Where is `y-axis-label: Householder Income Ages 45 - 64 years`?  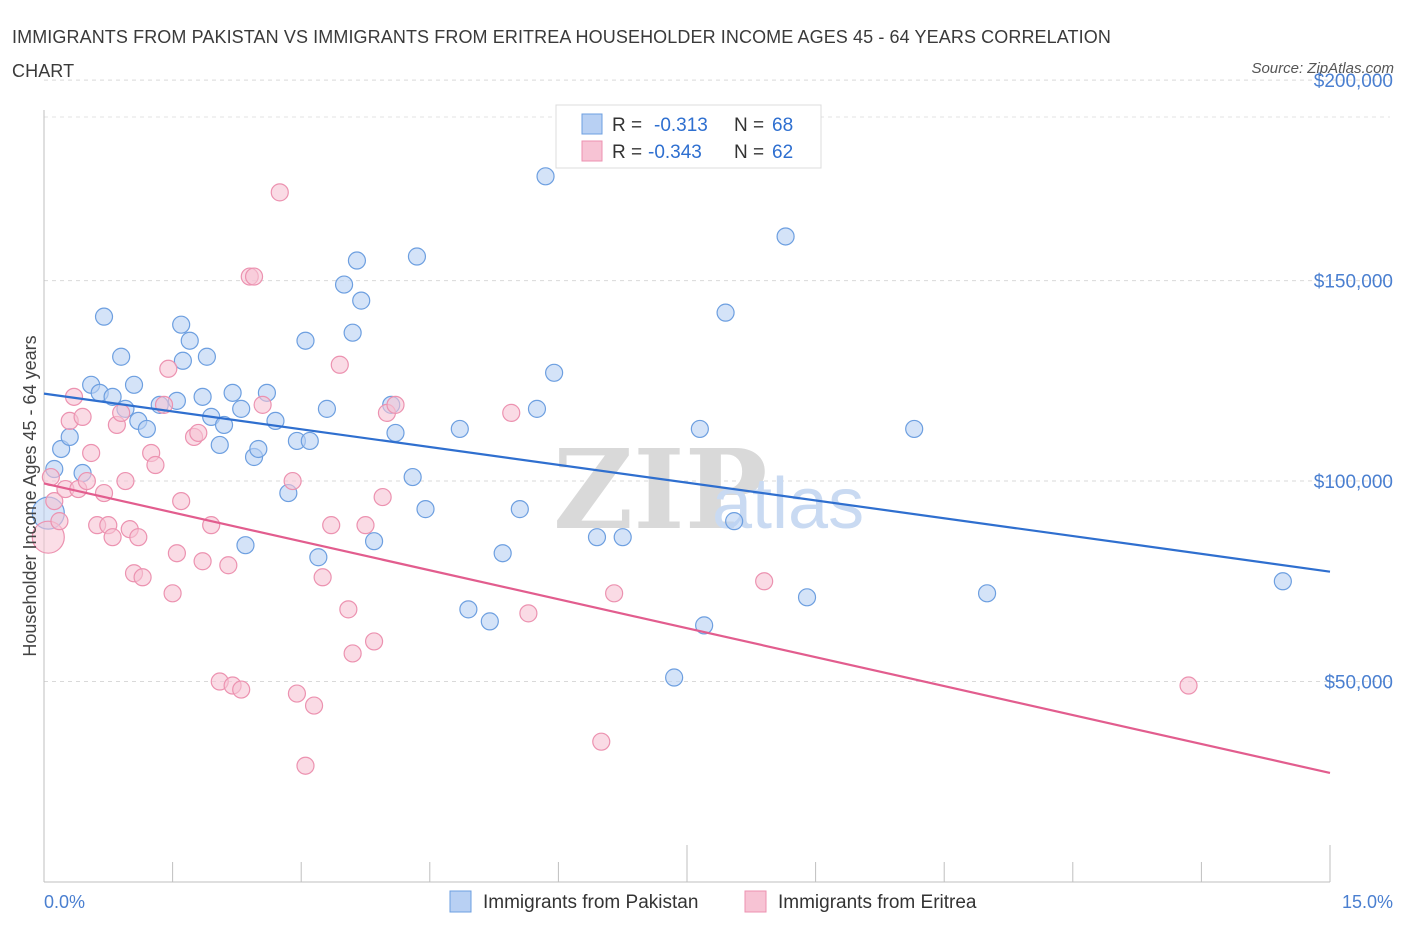
y-axis-label: Householder Income Ages 45 - 64 years is located at coordinates (30, 495).